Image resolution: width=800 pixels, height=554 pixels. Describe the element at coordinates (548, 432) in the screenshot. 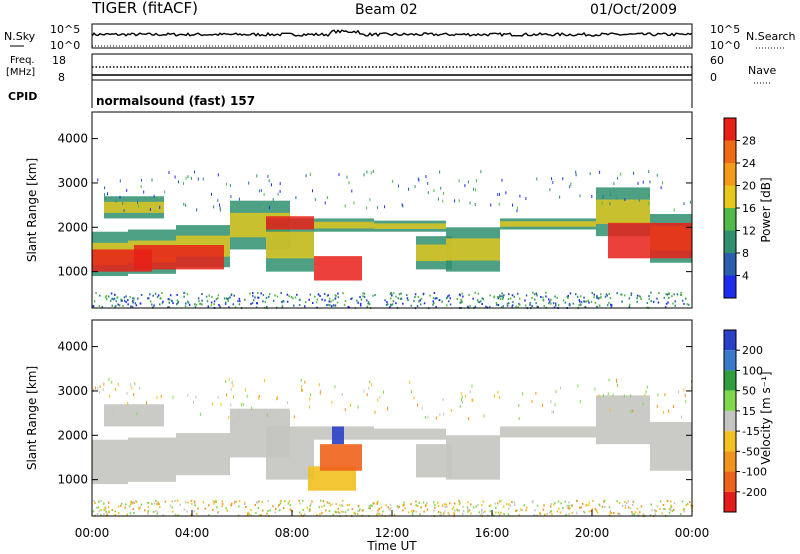

I see `velocity-echo-band` at that location.